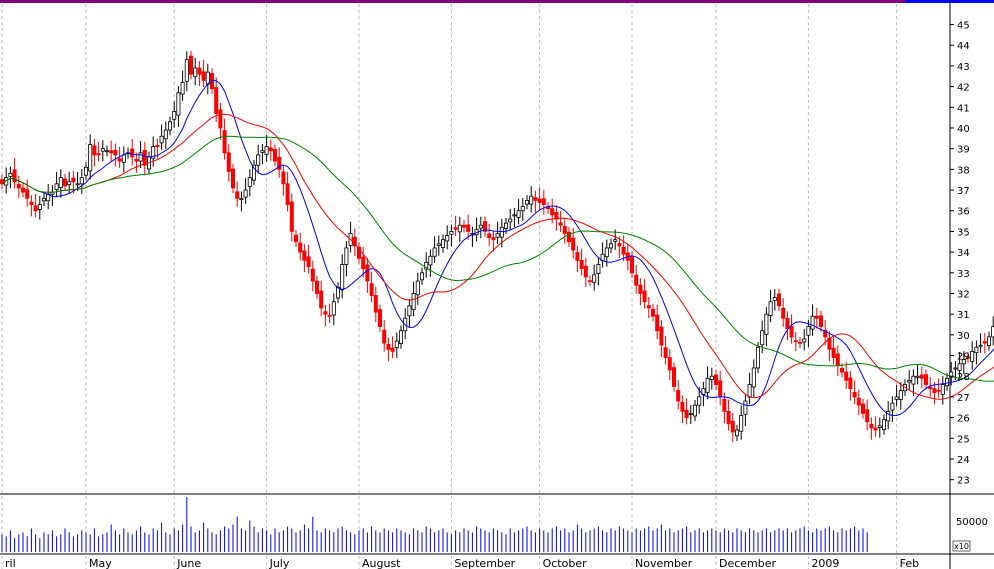  What do you see at coordinates (963, 357) in the screenshot?
I see `price-tick-label: 29` at bounding box center [963, 357].